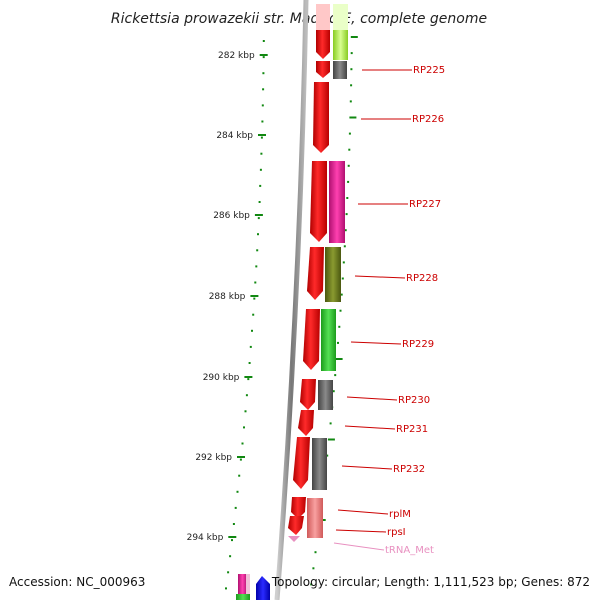 The width and height of the screenshot is (600, 600). What do you see at coordinates (333, 274) in the screenshot?
I see `cog-block-olive` at bounding box center [333, 274].